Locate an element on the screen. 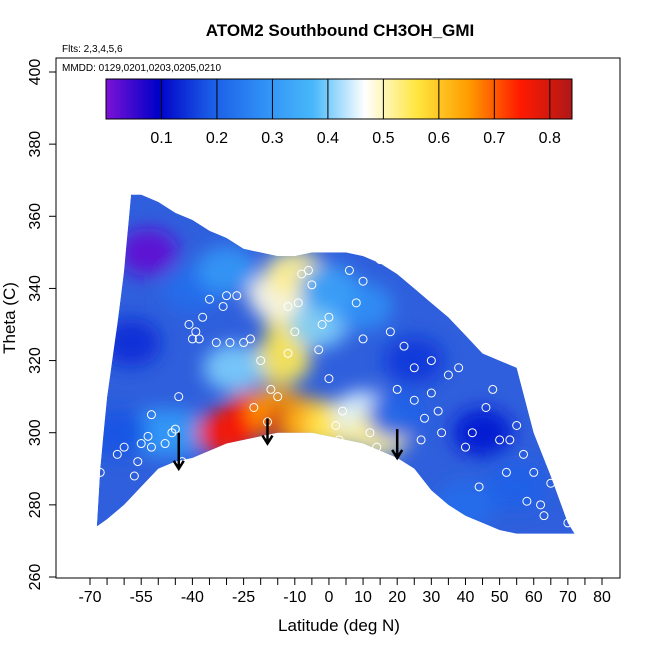  colorbar-tick-label: 0.1 is located at coordinates (161, 138).